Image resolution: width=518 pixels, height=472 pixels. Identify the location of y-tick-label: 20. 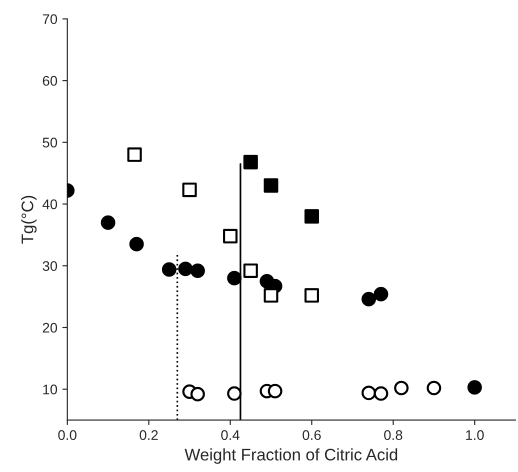
(50, 327).